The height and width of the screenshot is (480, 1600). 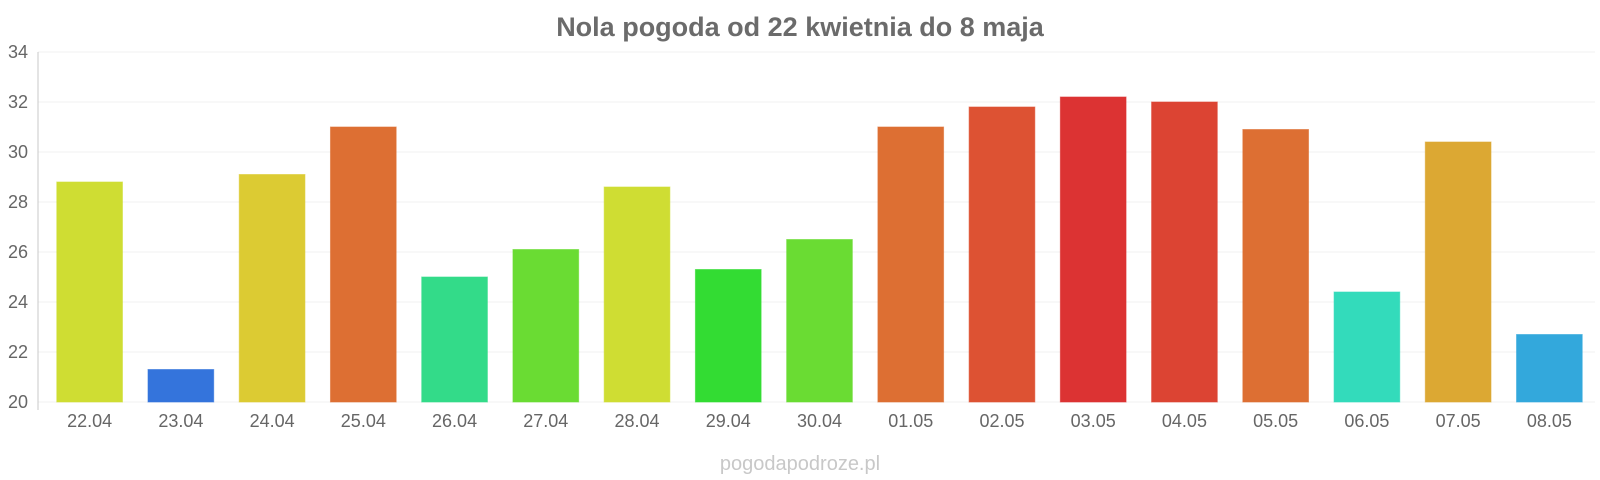 What do you see at coordinates (637, 294) in the screenshot?
I see `bar-28.04` at bounding box center [637, 294].